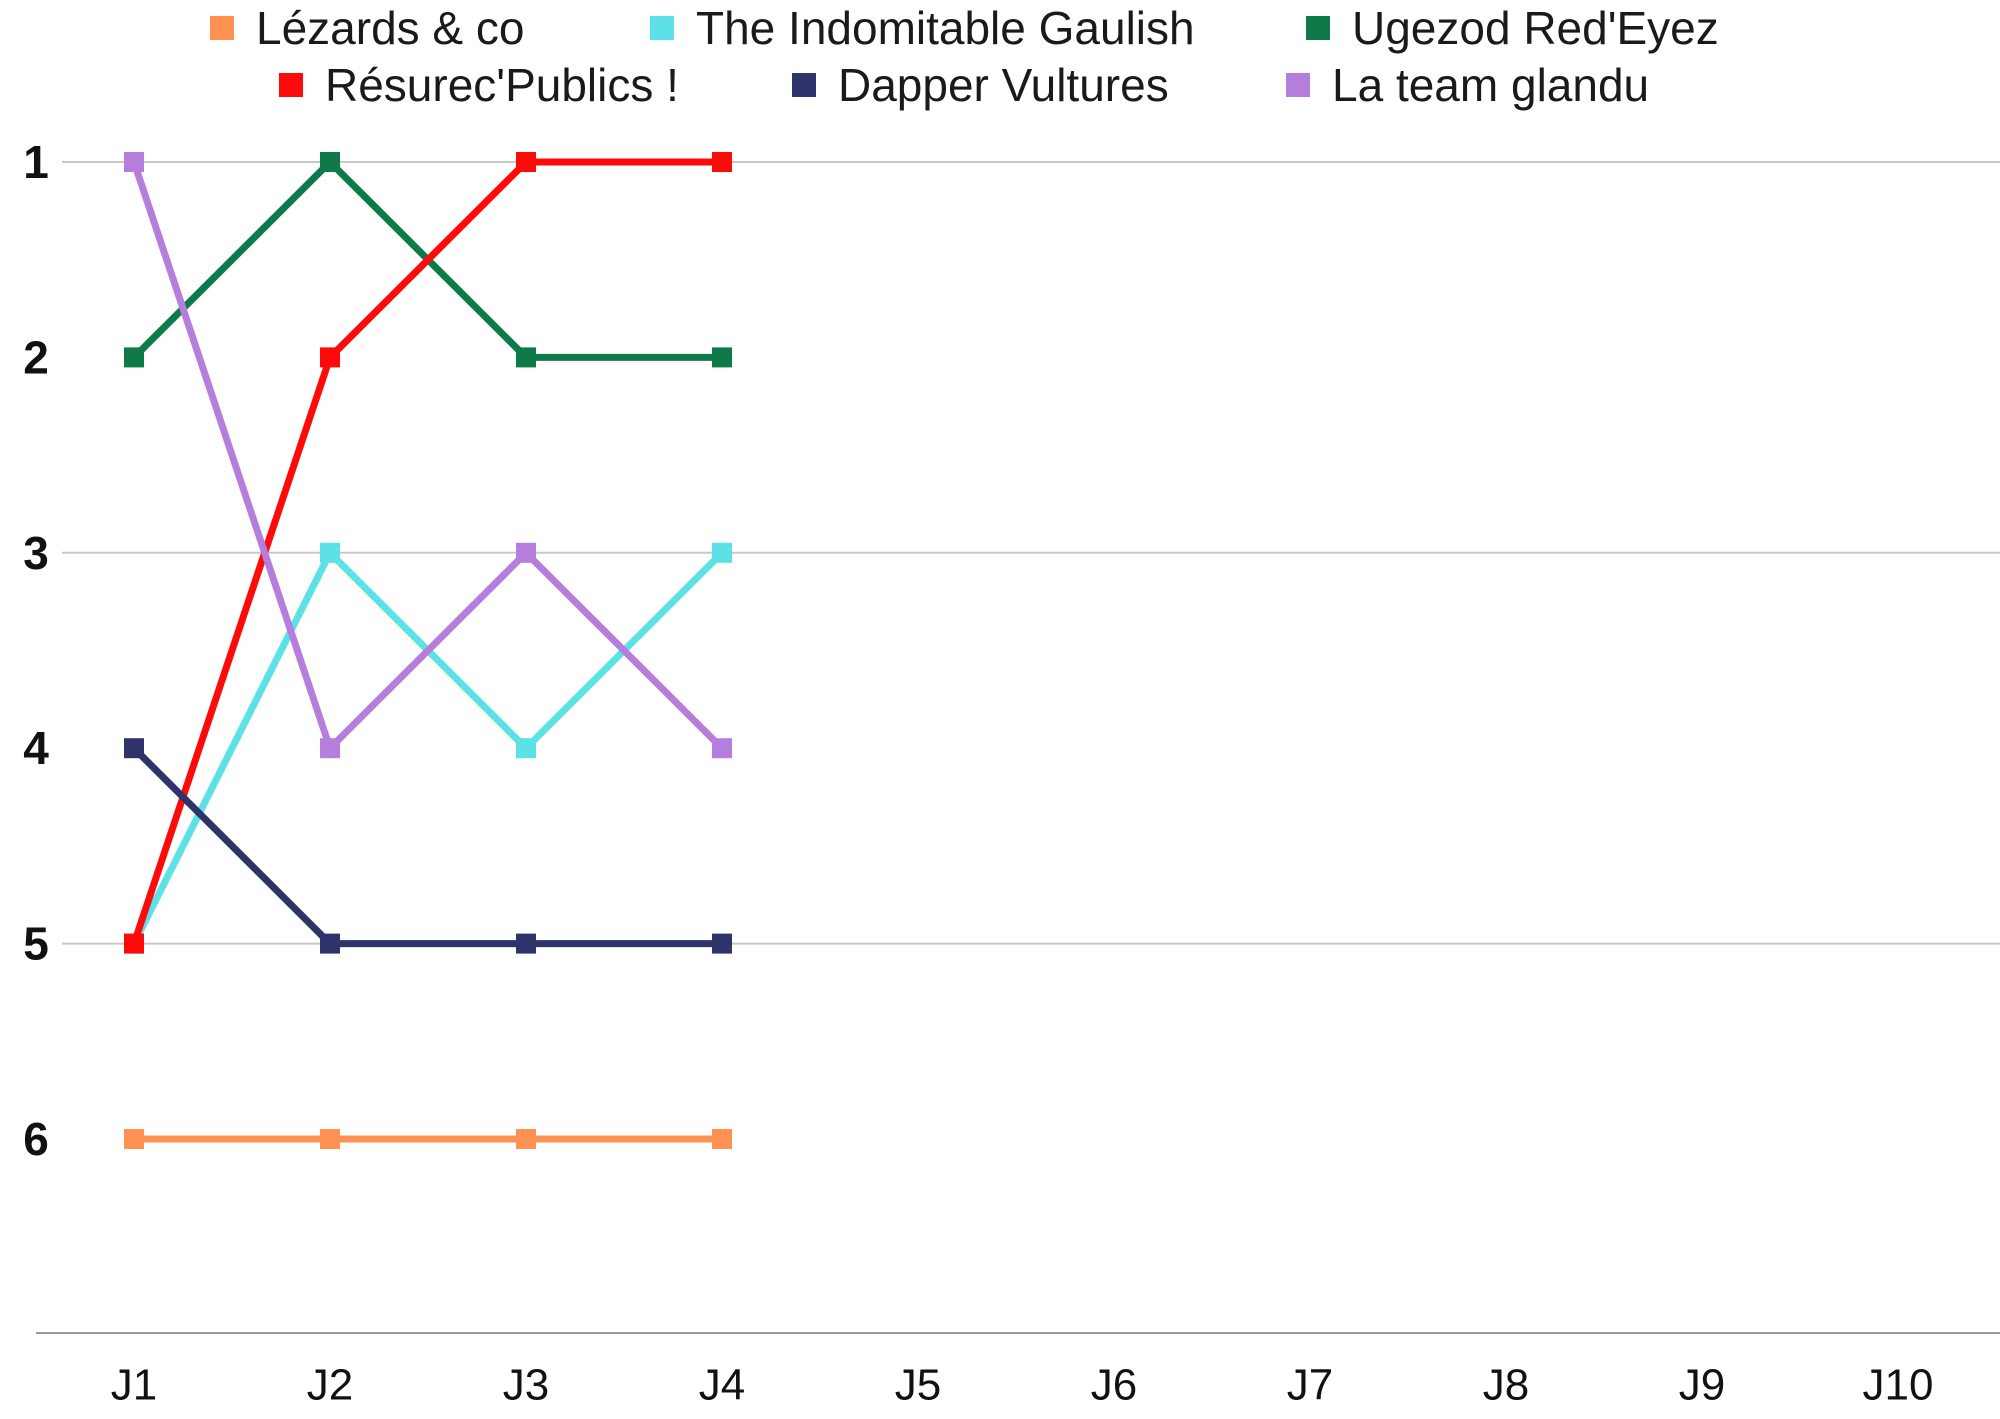  What do you see at coordinates (1898, 1385) in the screenshot?
I see `x-tick-label: J10` at bounding box center [1898, 1385].